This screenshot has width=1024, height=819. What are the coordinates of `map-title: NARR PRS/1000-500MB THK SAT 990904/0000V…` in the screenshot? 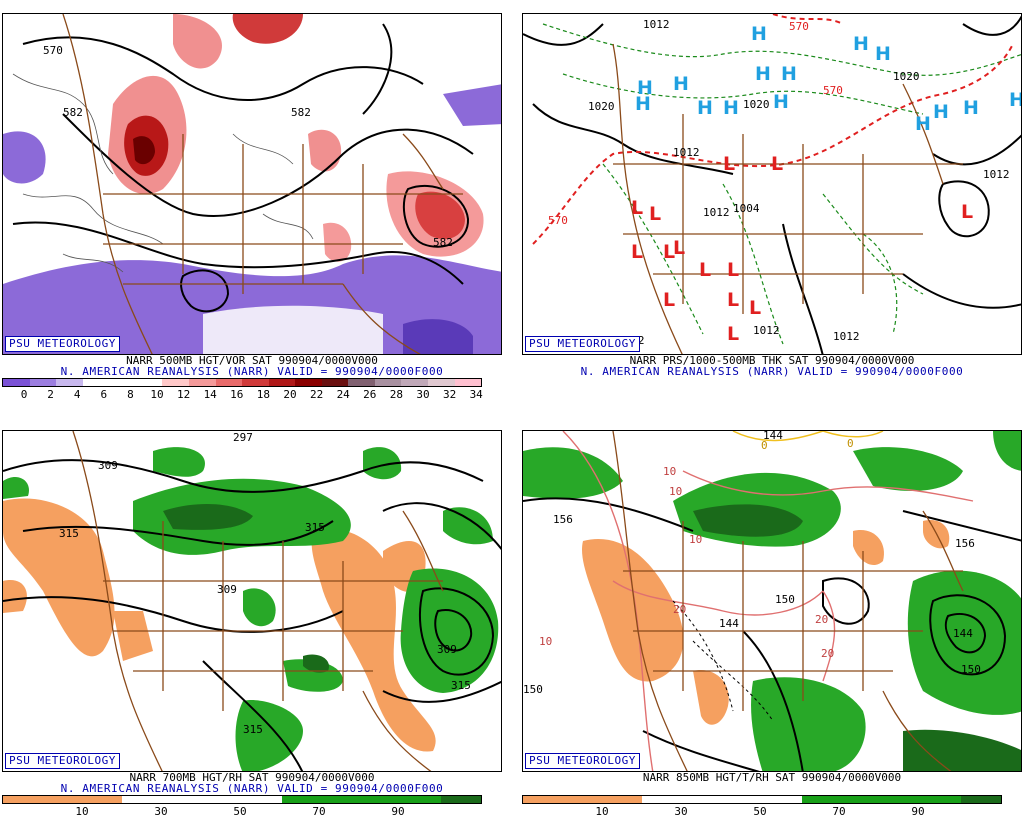 It's located at (772, 360).